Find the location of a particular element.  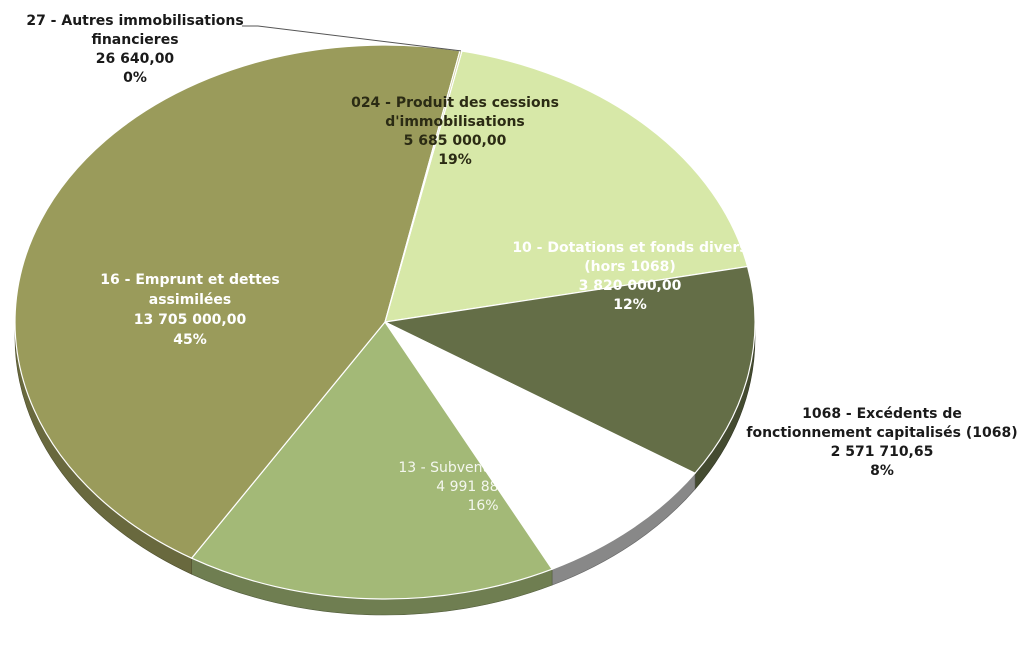

slice-value-label-16: 13 705 000,00 is located at coordinates (190, 320).